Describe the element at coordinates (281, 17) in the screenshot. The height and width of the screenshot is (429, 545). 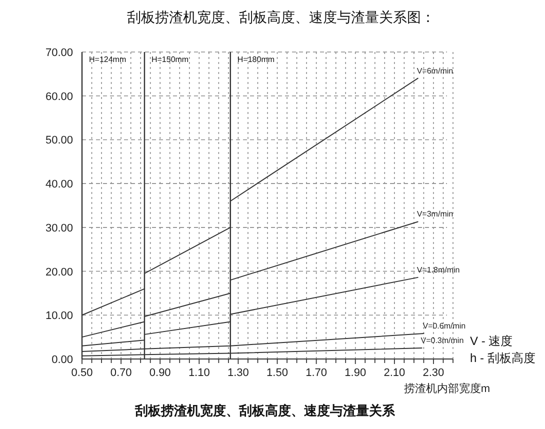
I see `chart-title: 刮板捞渣机宽度、刮板高度、速度与渣量关系图：` at that location.